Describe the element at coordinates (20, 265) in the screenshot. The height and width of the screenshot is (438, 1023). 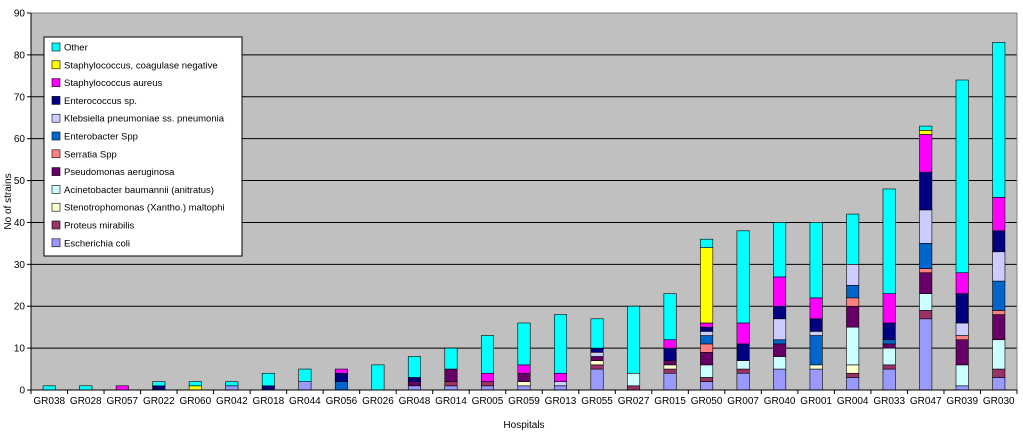
I see `y-tick-label: 30` at that location.